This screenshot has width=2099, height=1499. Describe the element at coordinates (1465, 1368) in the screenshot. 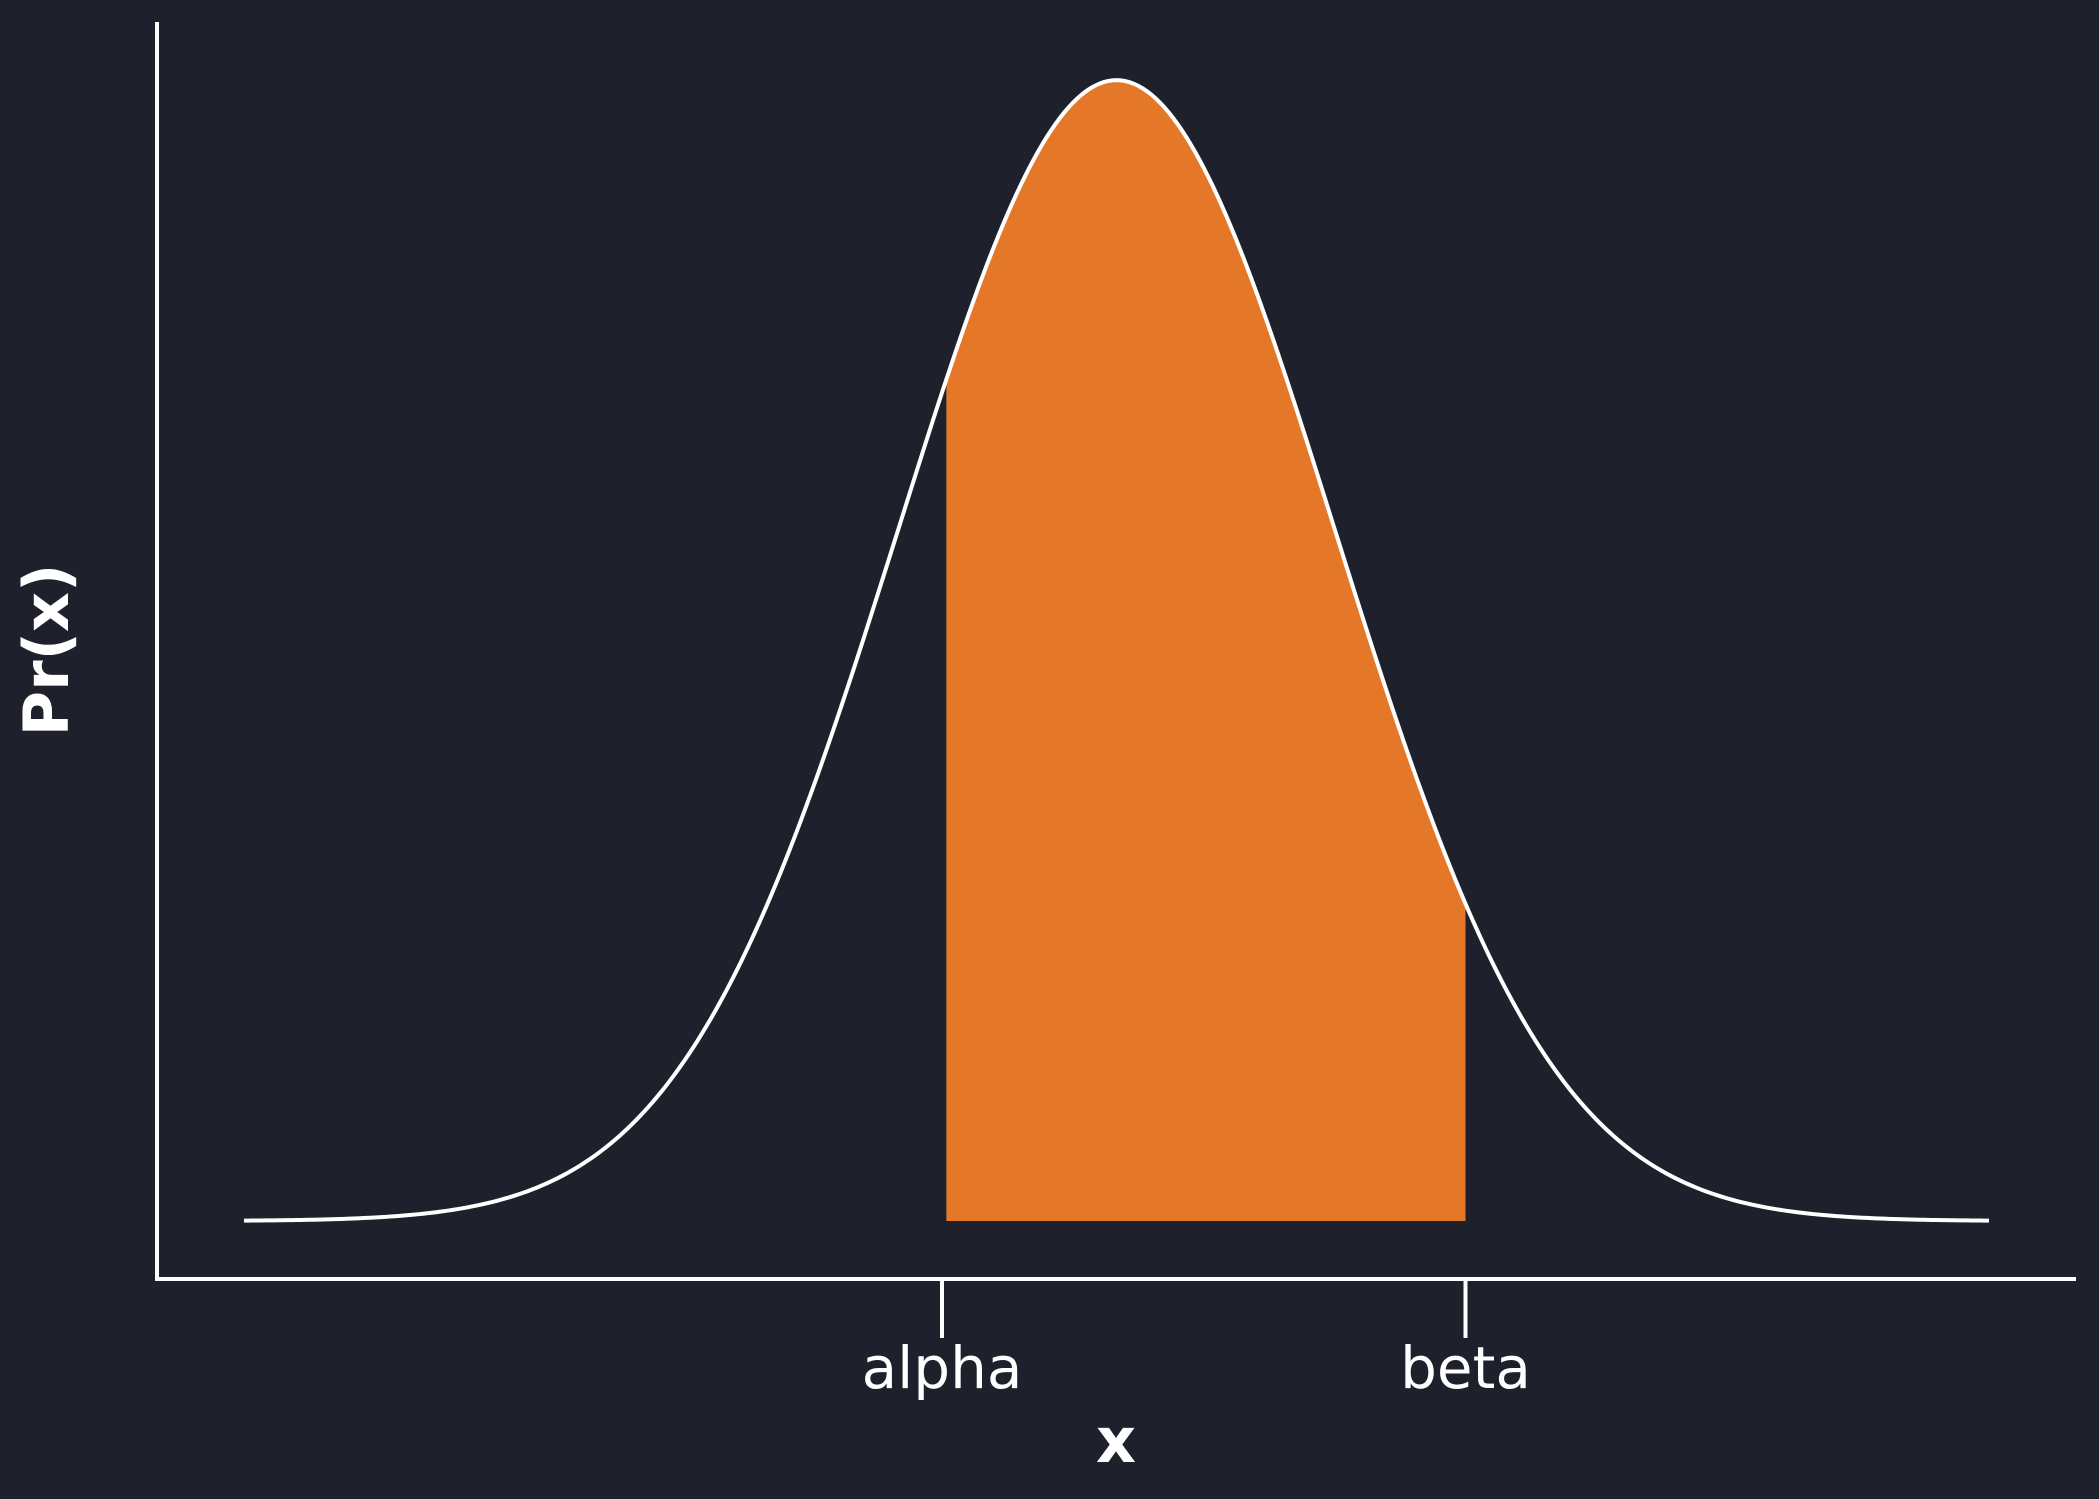

I see `x-tick-label-beta: beta` at that location.